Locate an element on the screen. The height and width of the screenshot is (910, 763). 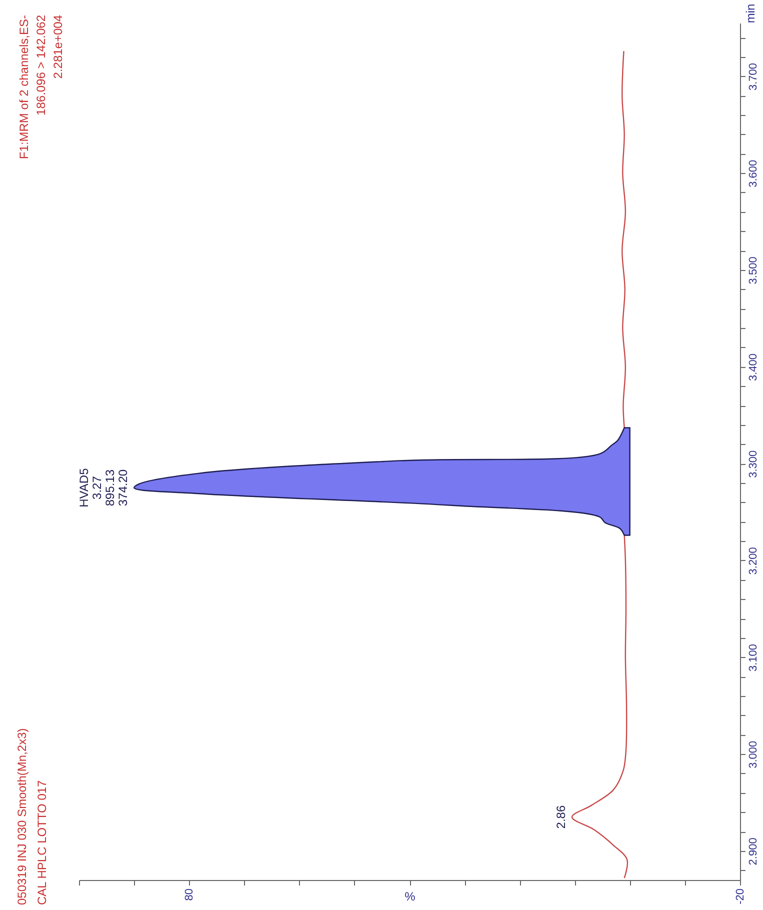
y-tick-label: 3.000 is located at coordinates (754, 754).